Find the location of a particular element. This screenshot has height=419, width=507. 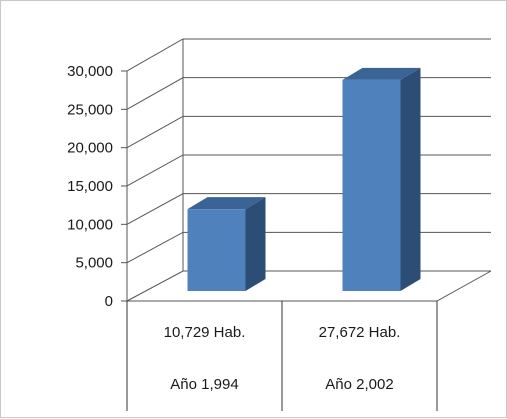

category-label: Año 1,994 is located at coordinates (204, 384).